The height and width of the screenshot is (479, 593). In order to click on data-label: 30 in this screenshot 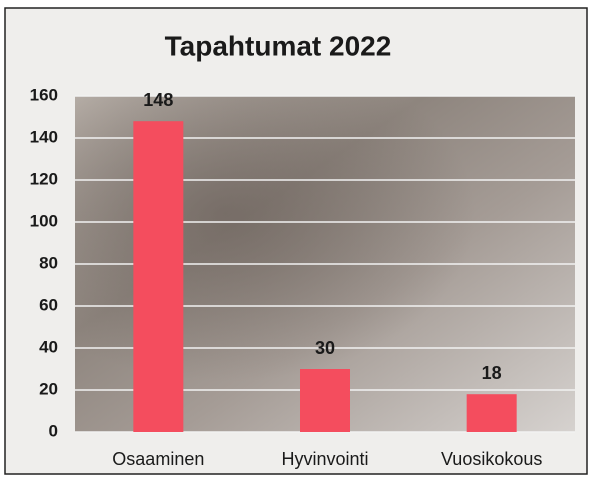, I will do `click(325, 348)`.